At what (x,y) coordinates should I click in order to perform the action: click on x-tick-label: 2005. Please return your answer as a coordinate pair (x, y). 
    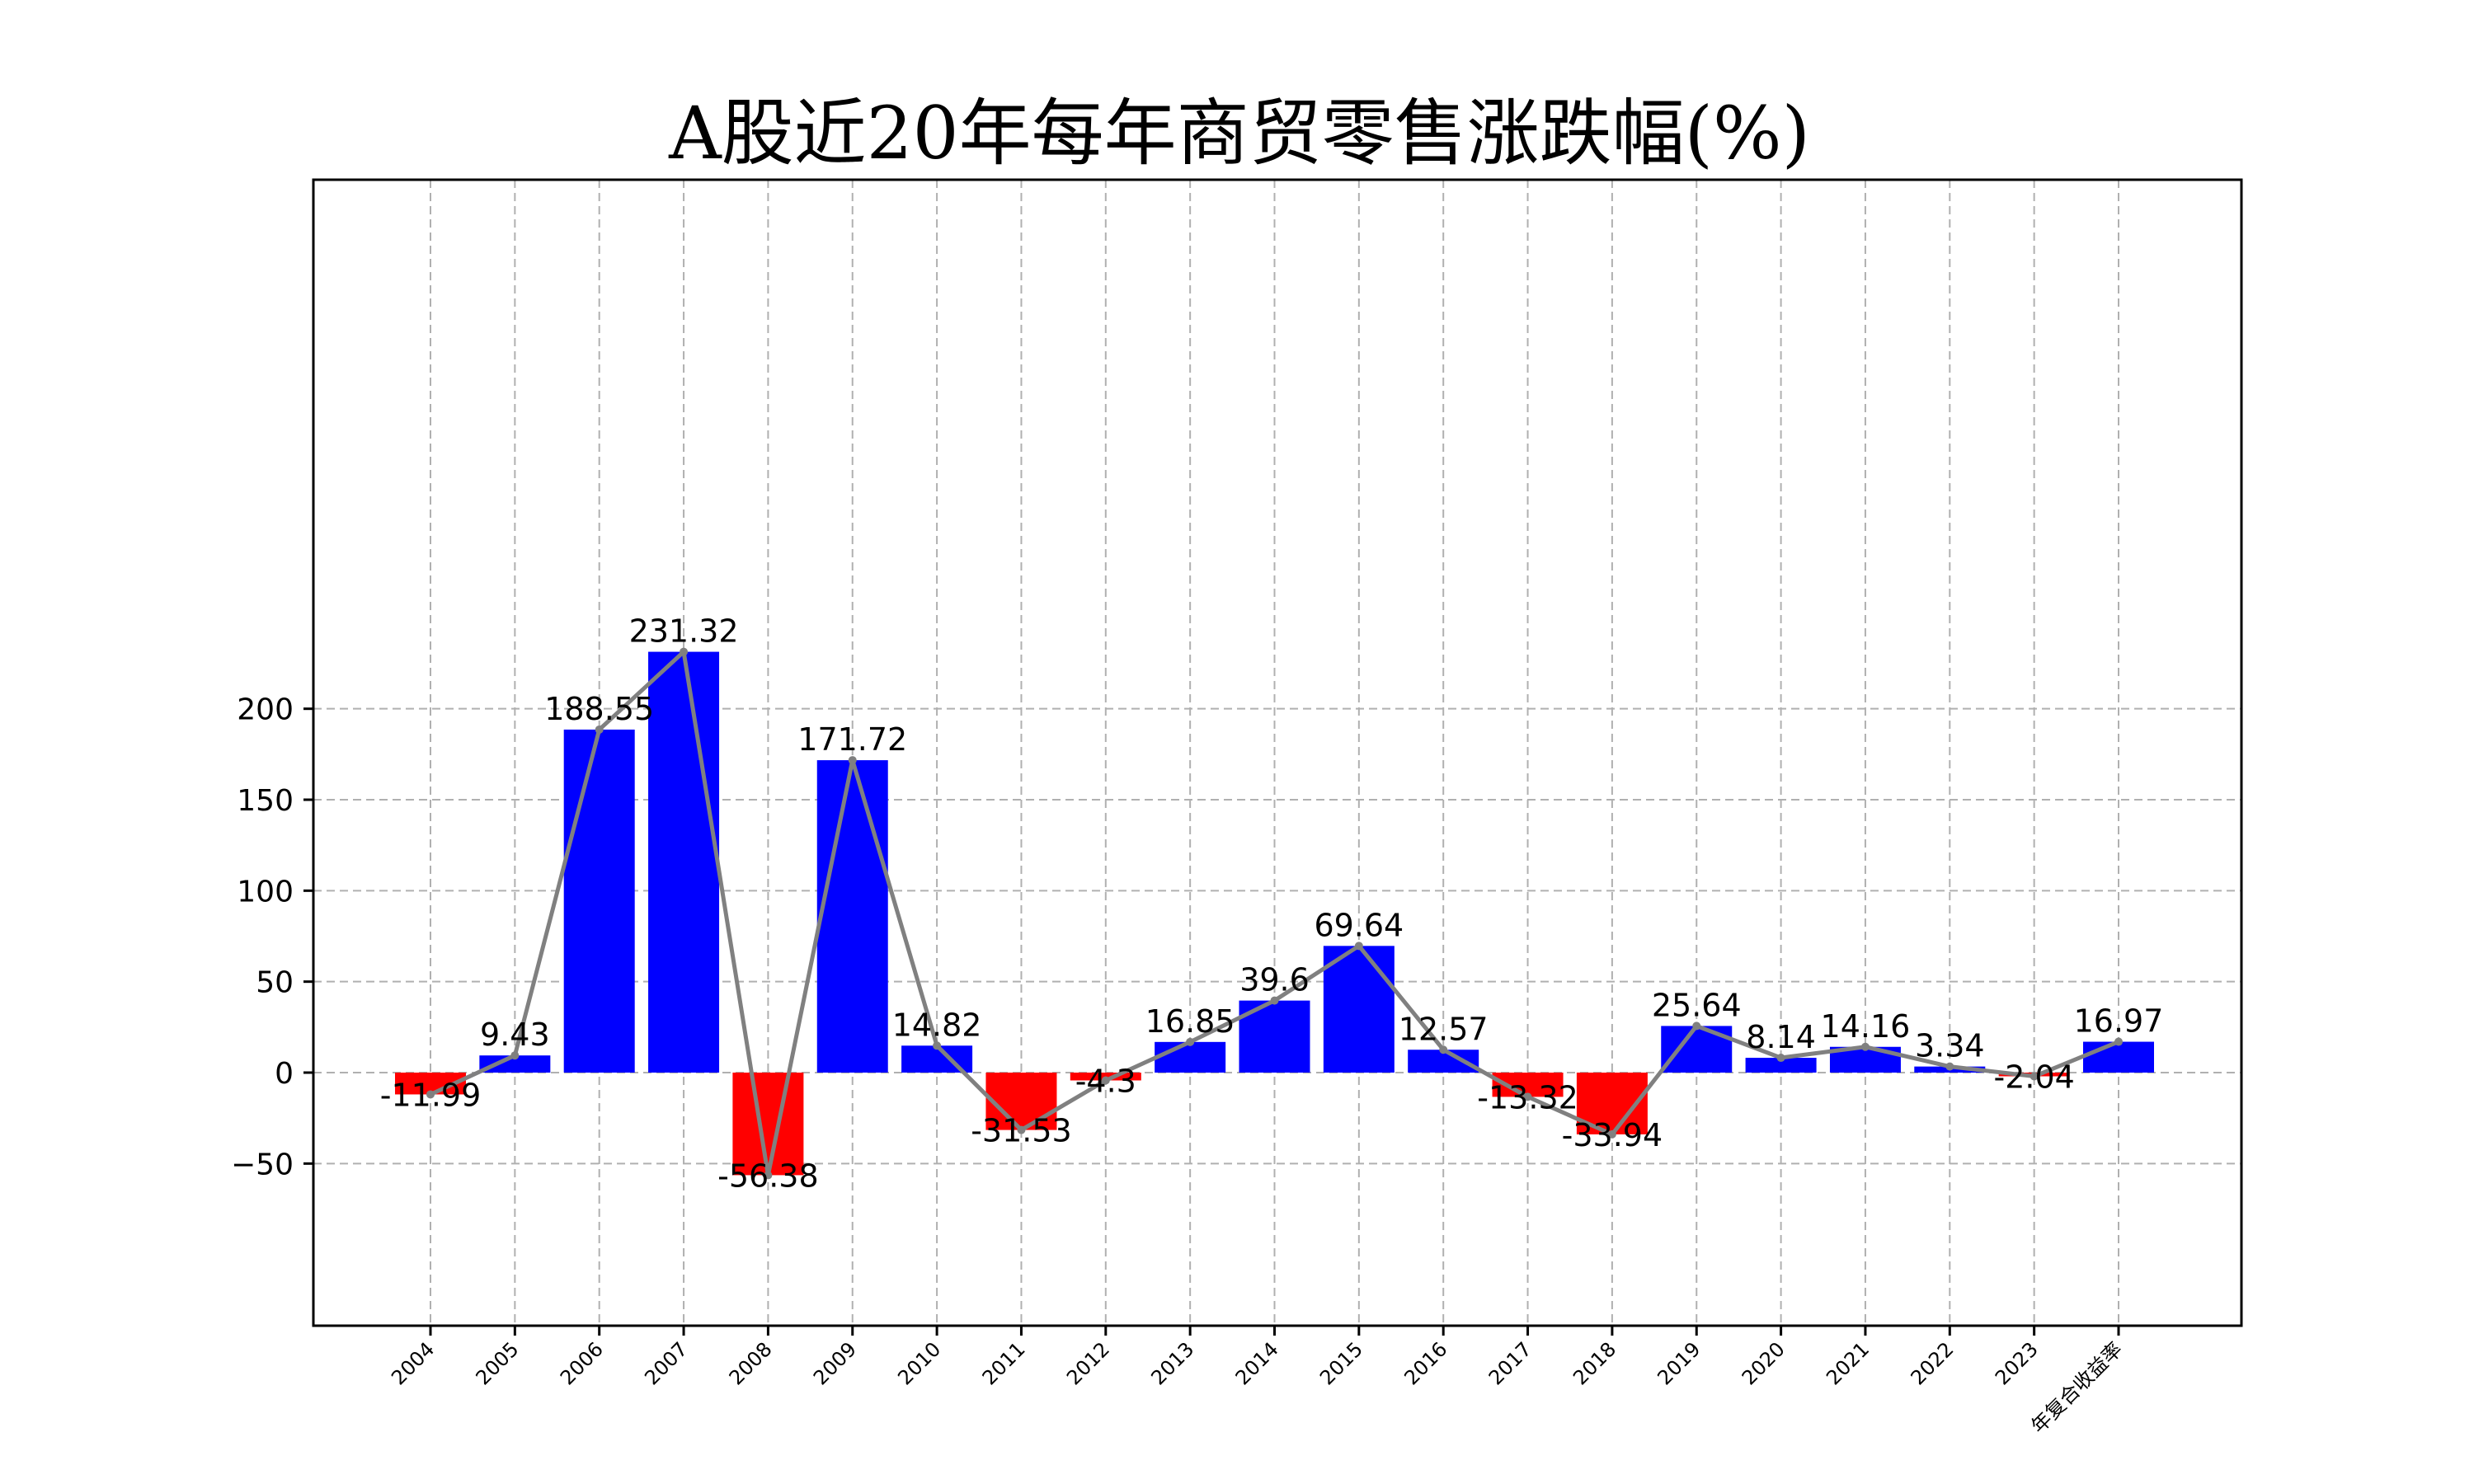
    Looking at the image, I should click on (498, 1363).